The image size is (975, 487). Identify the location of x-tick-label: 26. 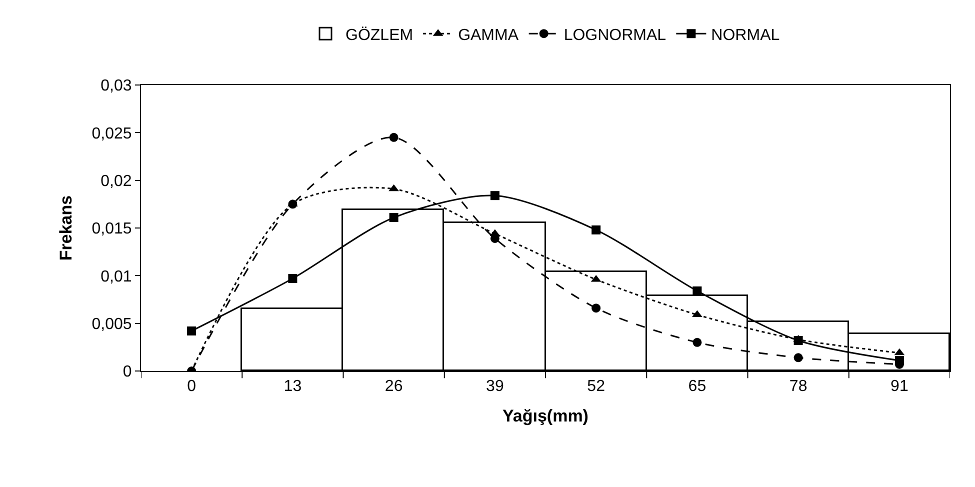
(393, 387).